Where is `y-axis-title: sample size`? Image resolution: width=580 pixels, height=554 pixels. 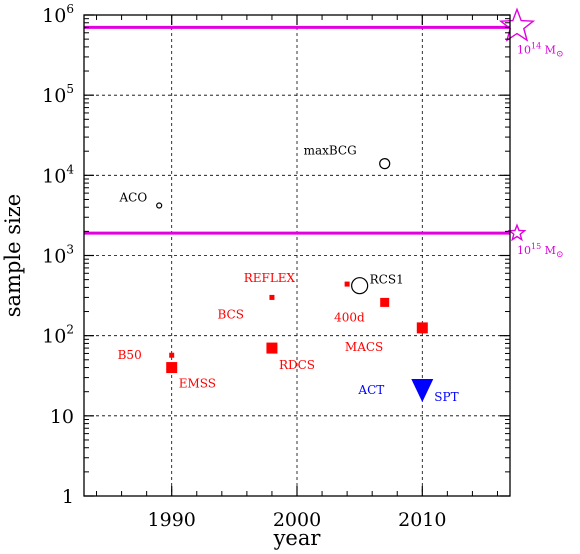 y-axis-title: sample size is located at coordinates (13, 255).